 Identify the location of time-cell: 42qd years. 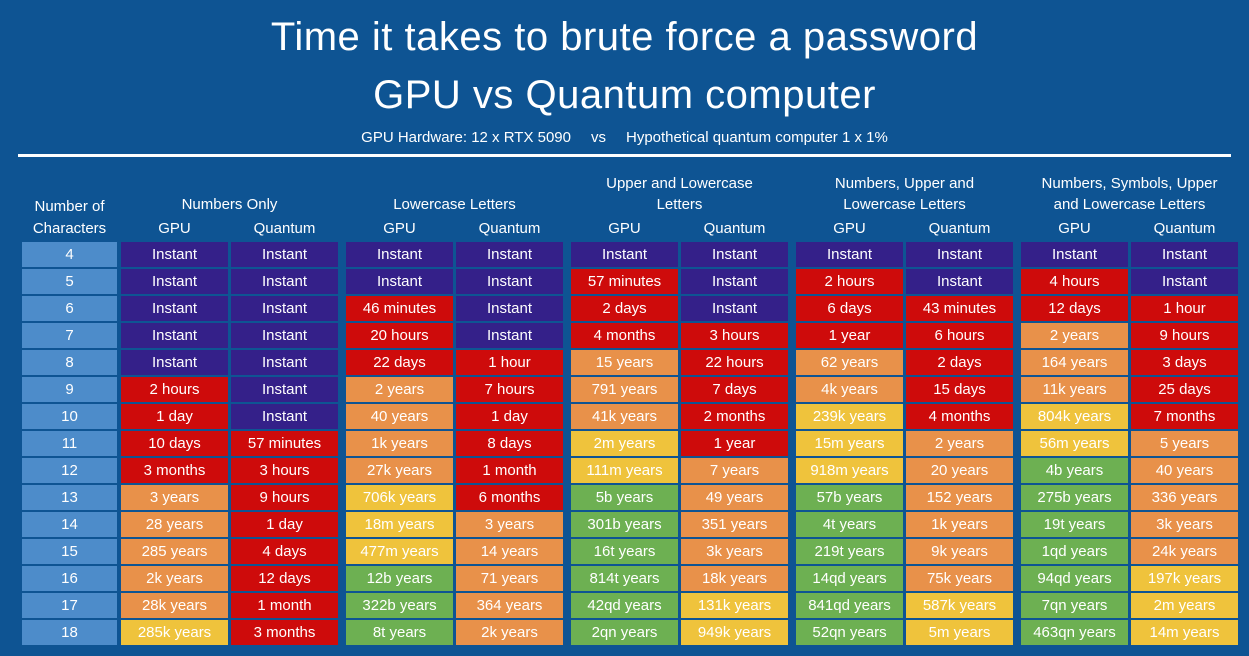
(624, 605).